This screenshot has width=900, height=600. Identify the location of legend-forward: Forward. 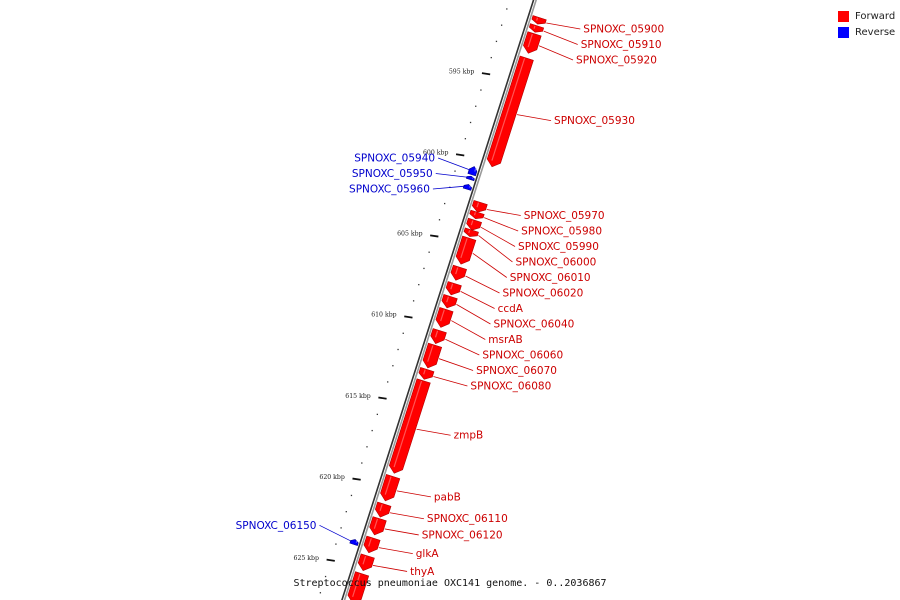
(866, 16).